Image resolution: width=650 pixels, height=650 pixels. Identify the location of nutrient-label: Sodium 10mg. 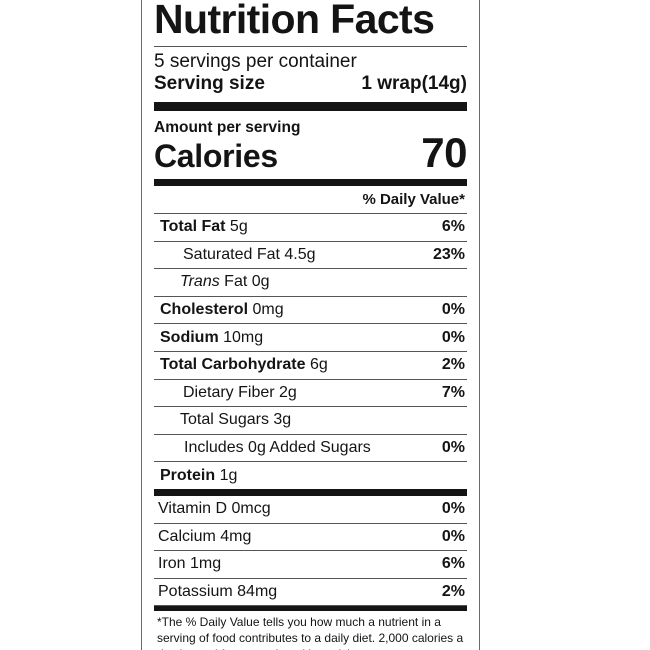
(212, 337).